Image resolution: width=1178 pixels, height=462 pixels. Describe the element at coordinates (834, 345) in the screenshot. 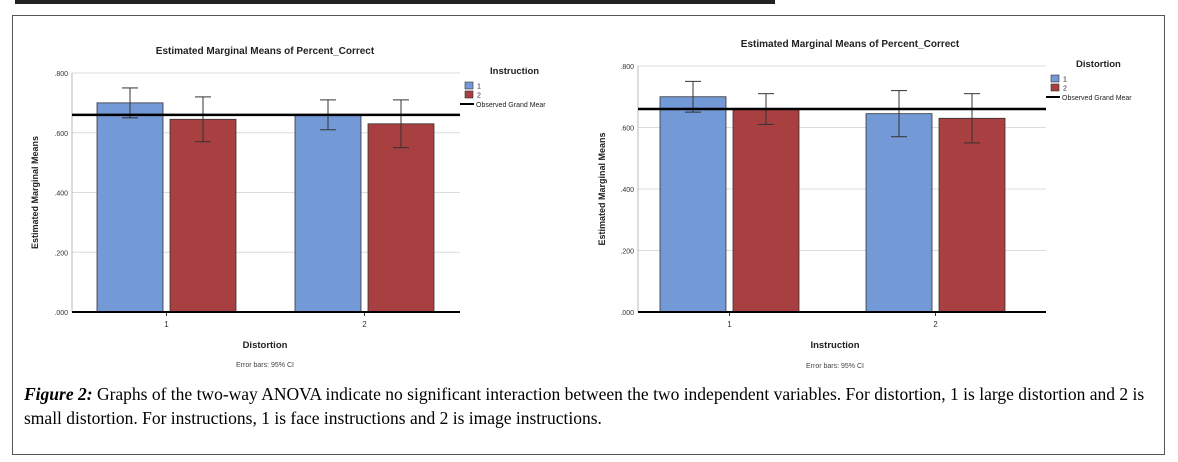

I see `x-axis-label: Instruction` at that location.